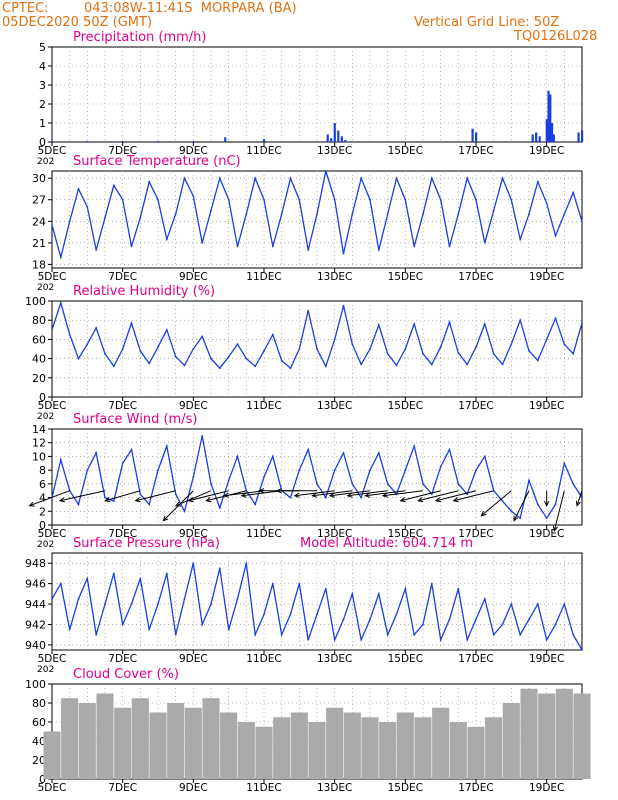 The image size is (618, 800). What do you see at coordinates (263, 534) in the screenshot?
I see `x-tick-label: 11DEC` at bounding box center [263, 534].